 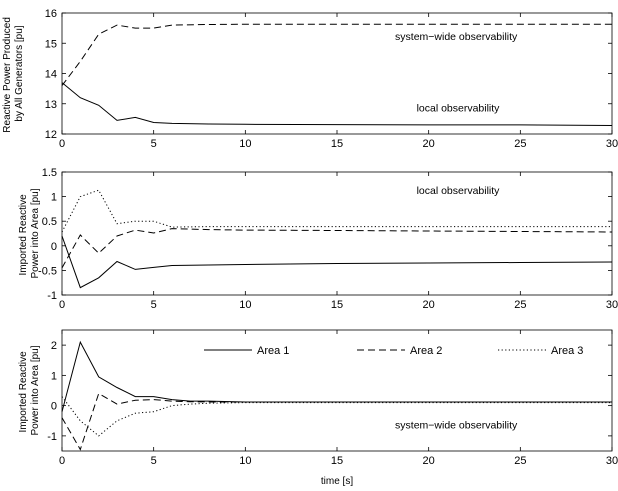 I want to click on y-axis-label-line-2: by All Generators [pu], so click(x=19, y=73).